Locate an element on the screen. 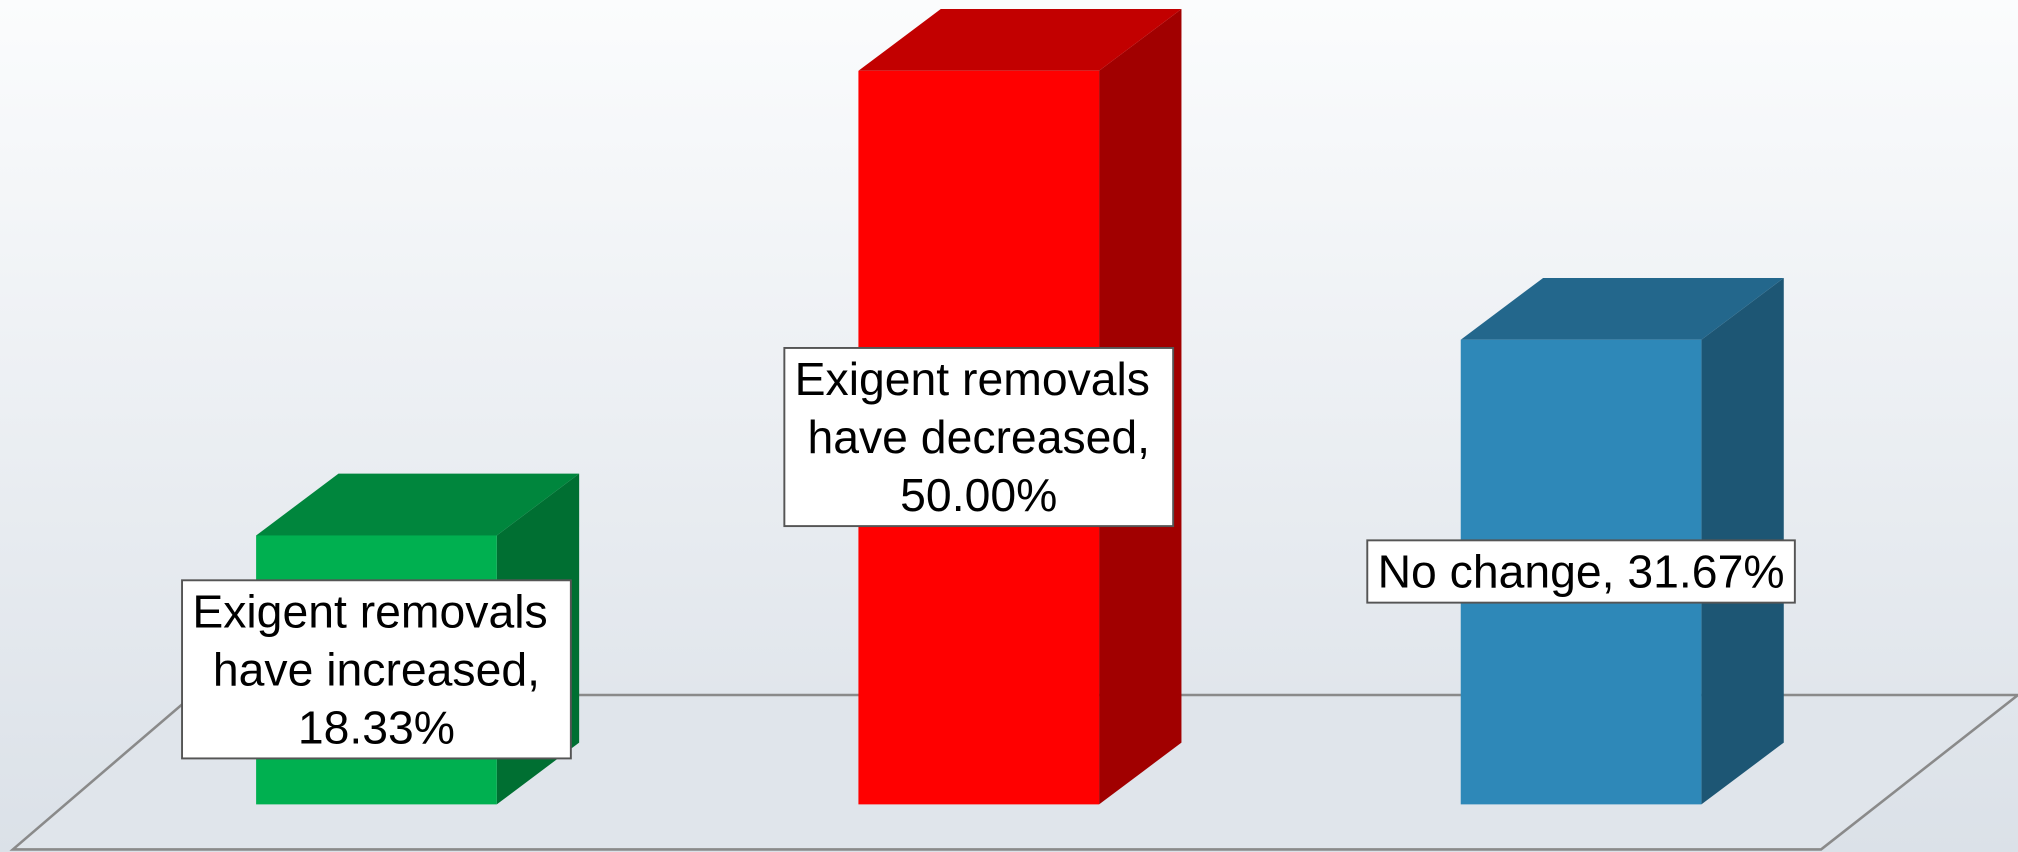 The width and height of the screenshot is (2018, 852). label-category: No change, is located at coordinates (1496, 571).